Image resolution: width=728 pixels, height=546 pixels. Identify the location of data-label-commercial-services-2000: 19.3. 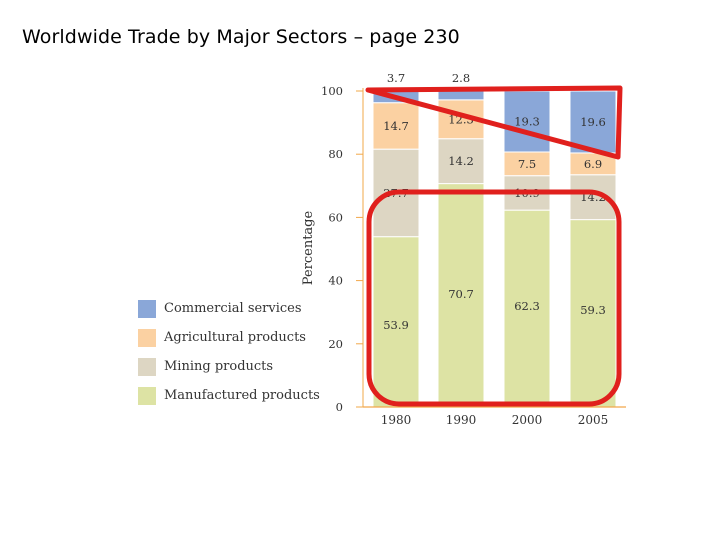
(527, 121).